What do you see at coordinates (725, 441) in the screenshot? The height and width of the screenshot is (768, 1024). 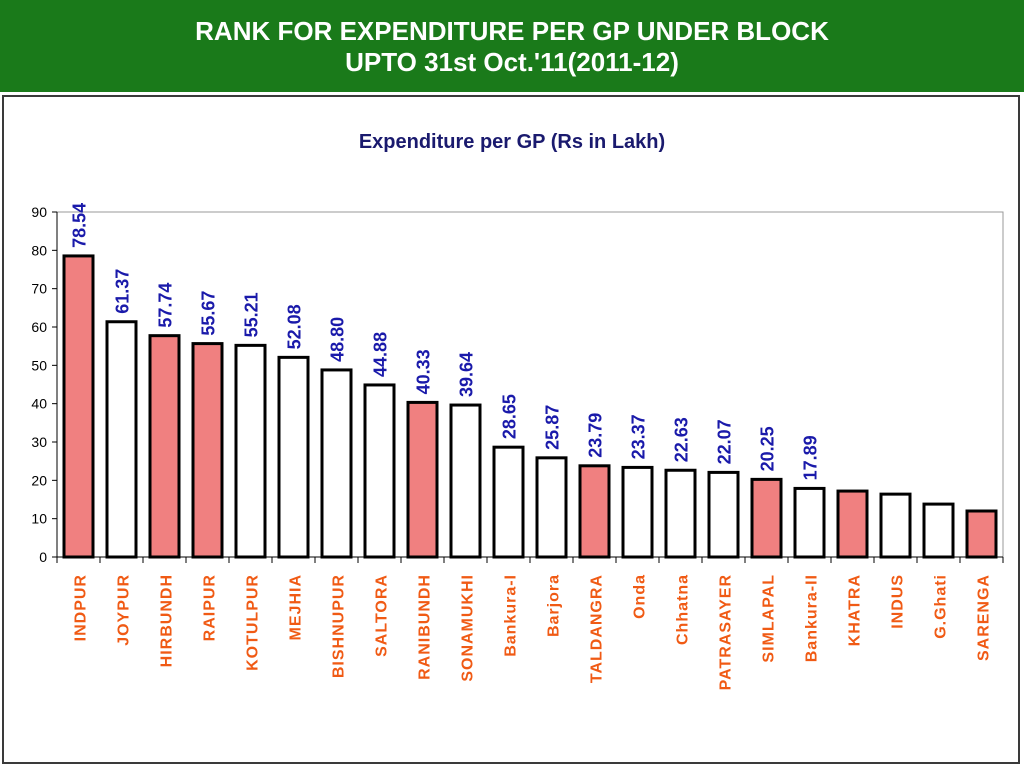 I see `data-label: 22.07` at bounding box center [725, 441].